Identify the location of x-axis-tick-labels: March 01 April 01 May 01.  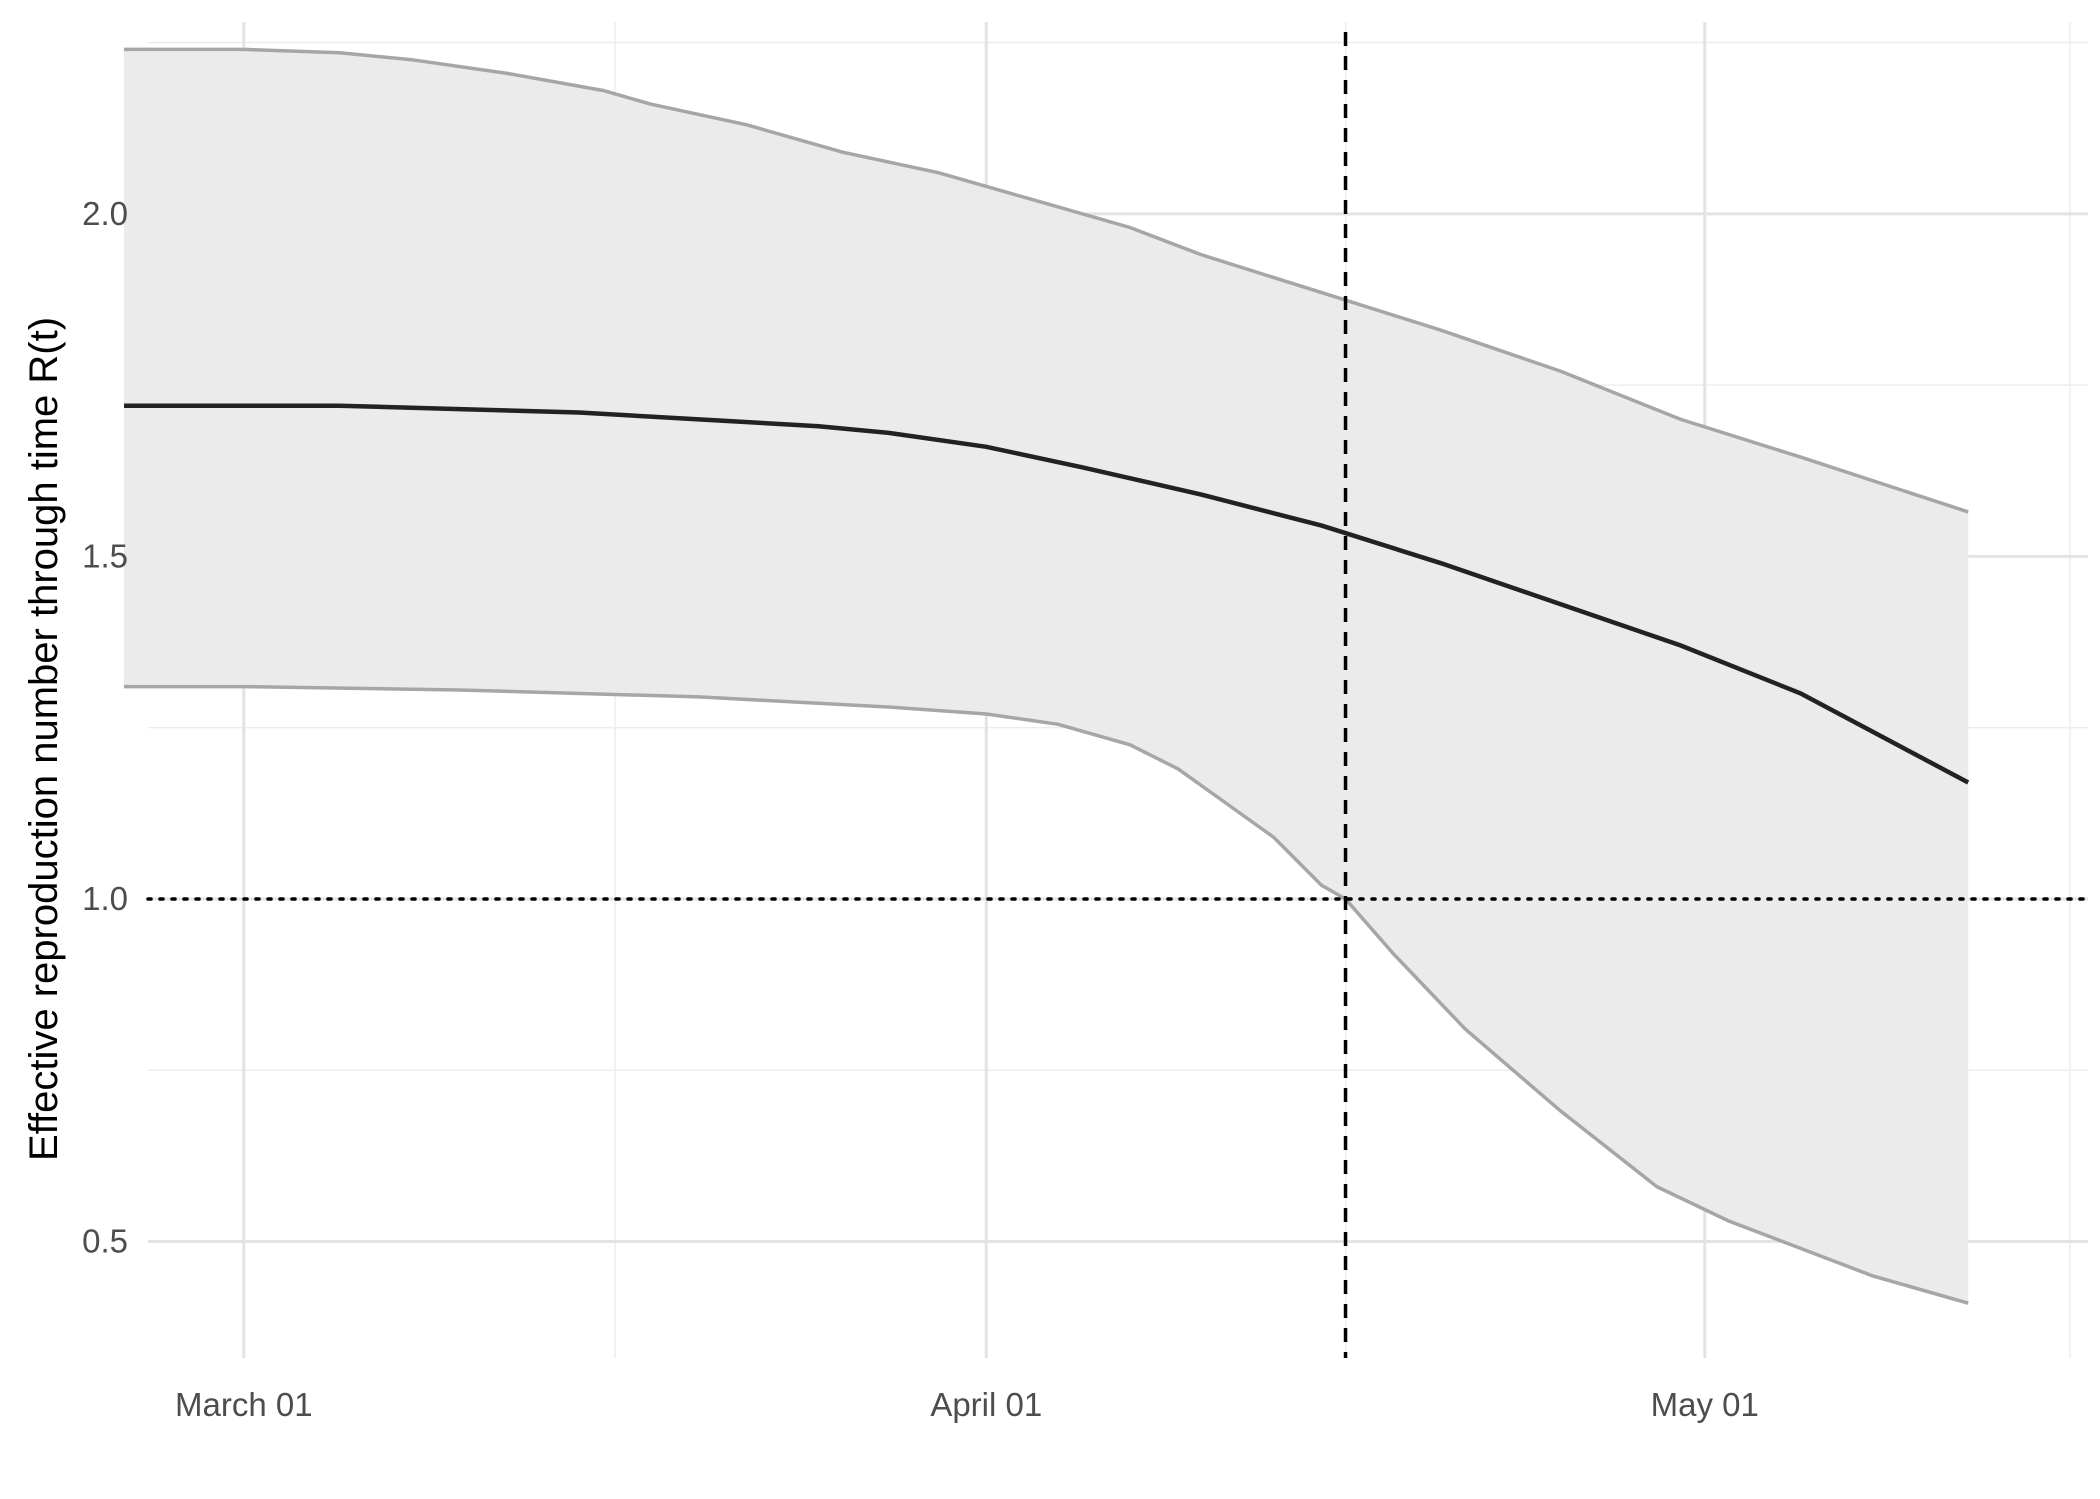
(967, 1404).